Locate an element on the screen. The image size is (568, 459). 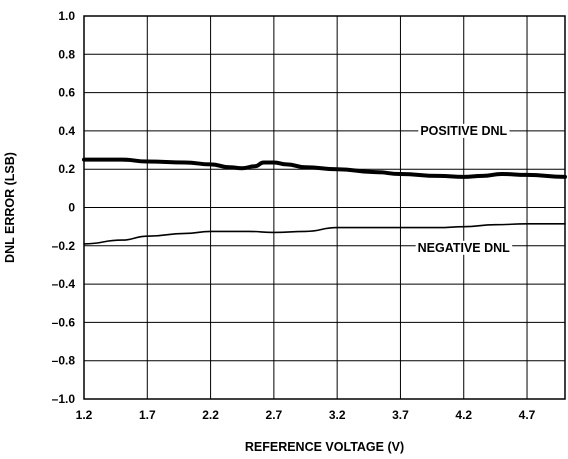
x-tick-label: 1.2 is located at coordinates (84, 415).